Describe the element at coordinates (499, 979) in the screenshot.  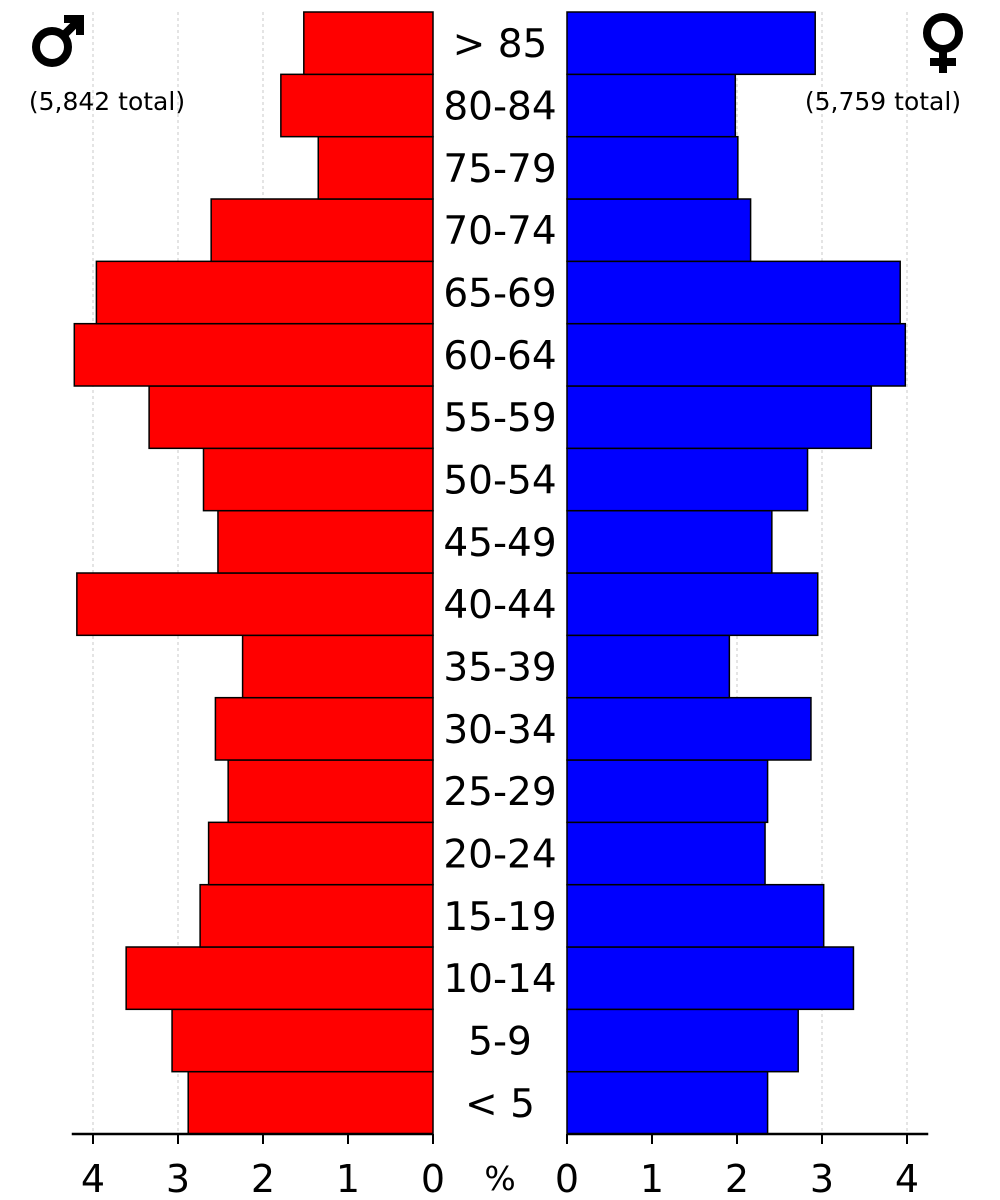
I see `age-group-label: 10-14` at that location.